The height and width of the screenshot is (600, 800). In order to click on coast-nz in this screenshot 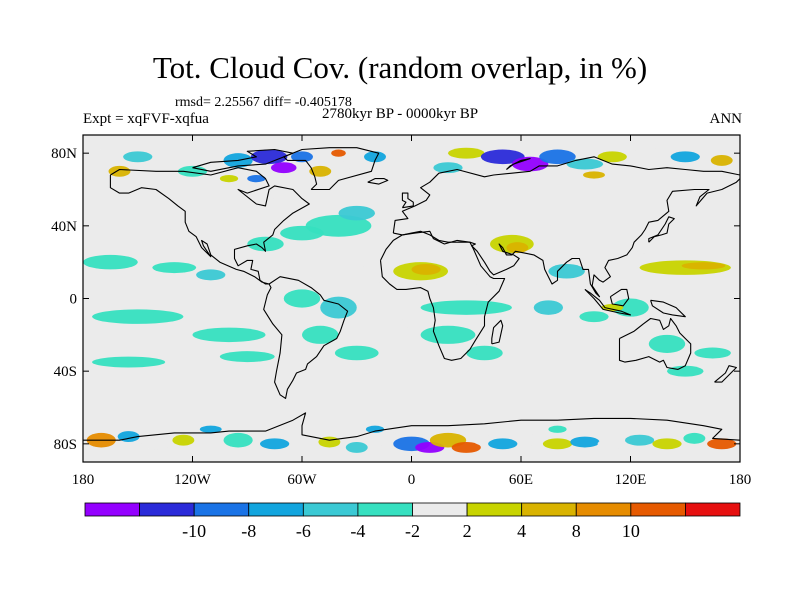, I will do `click(725, 374)`.